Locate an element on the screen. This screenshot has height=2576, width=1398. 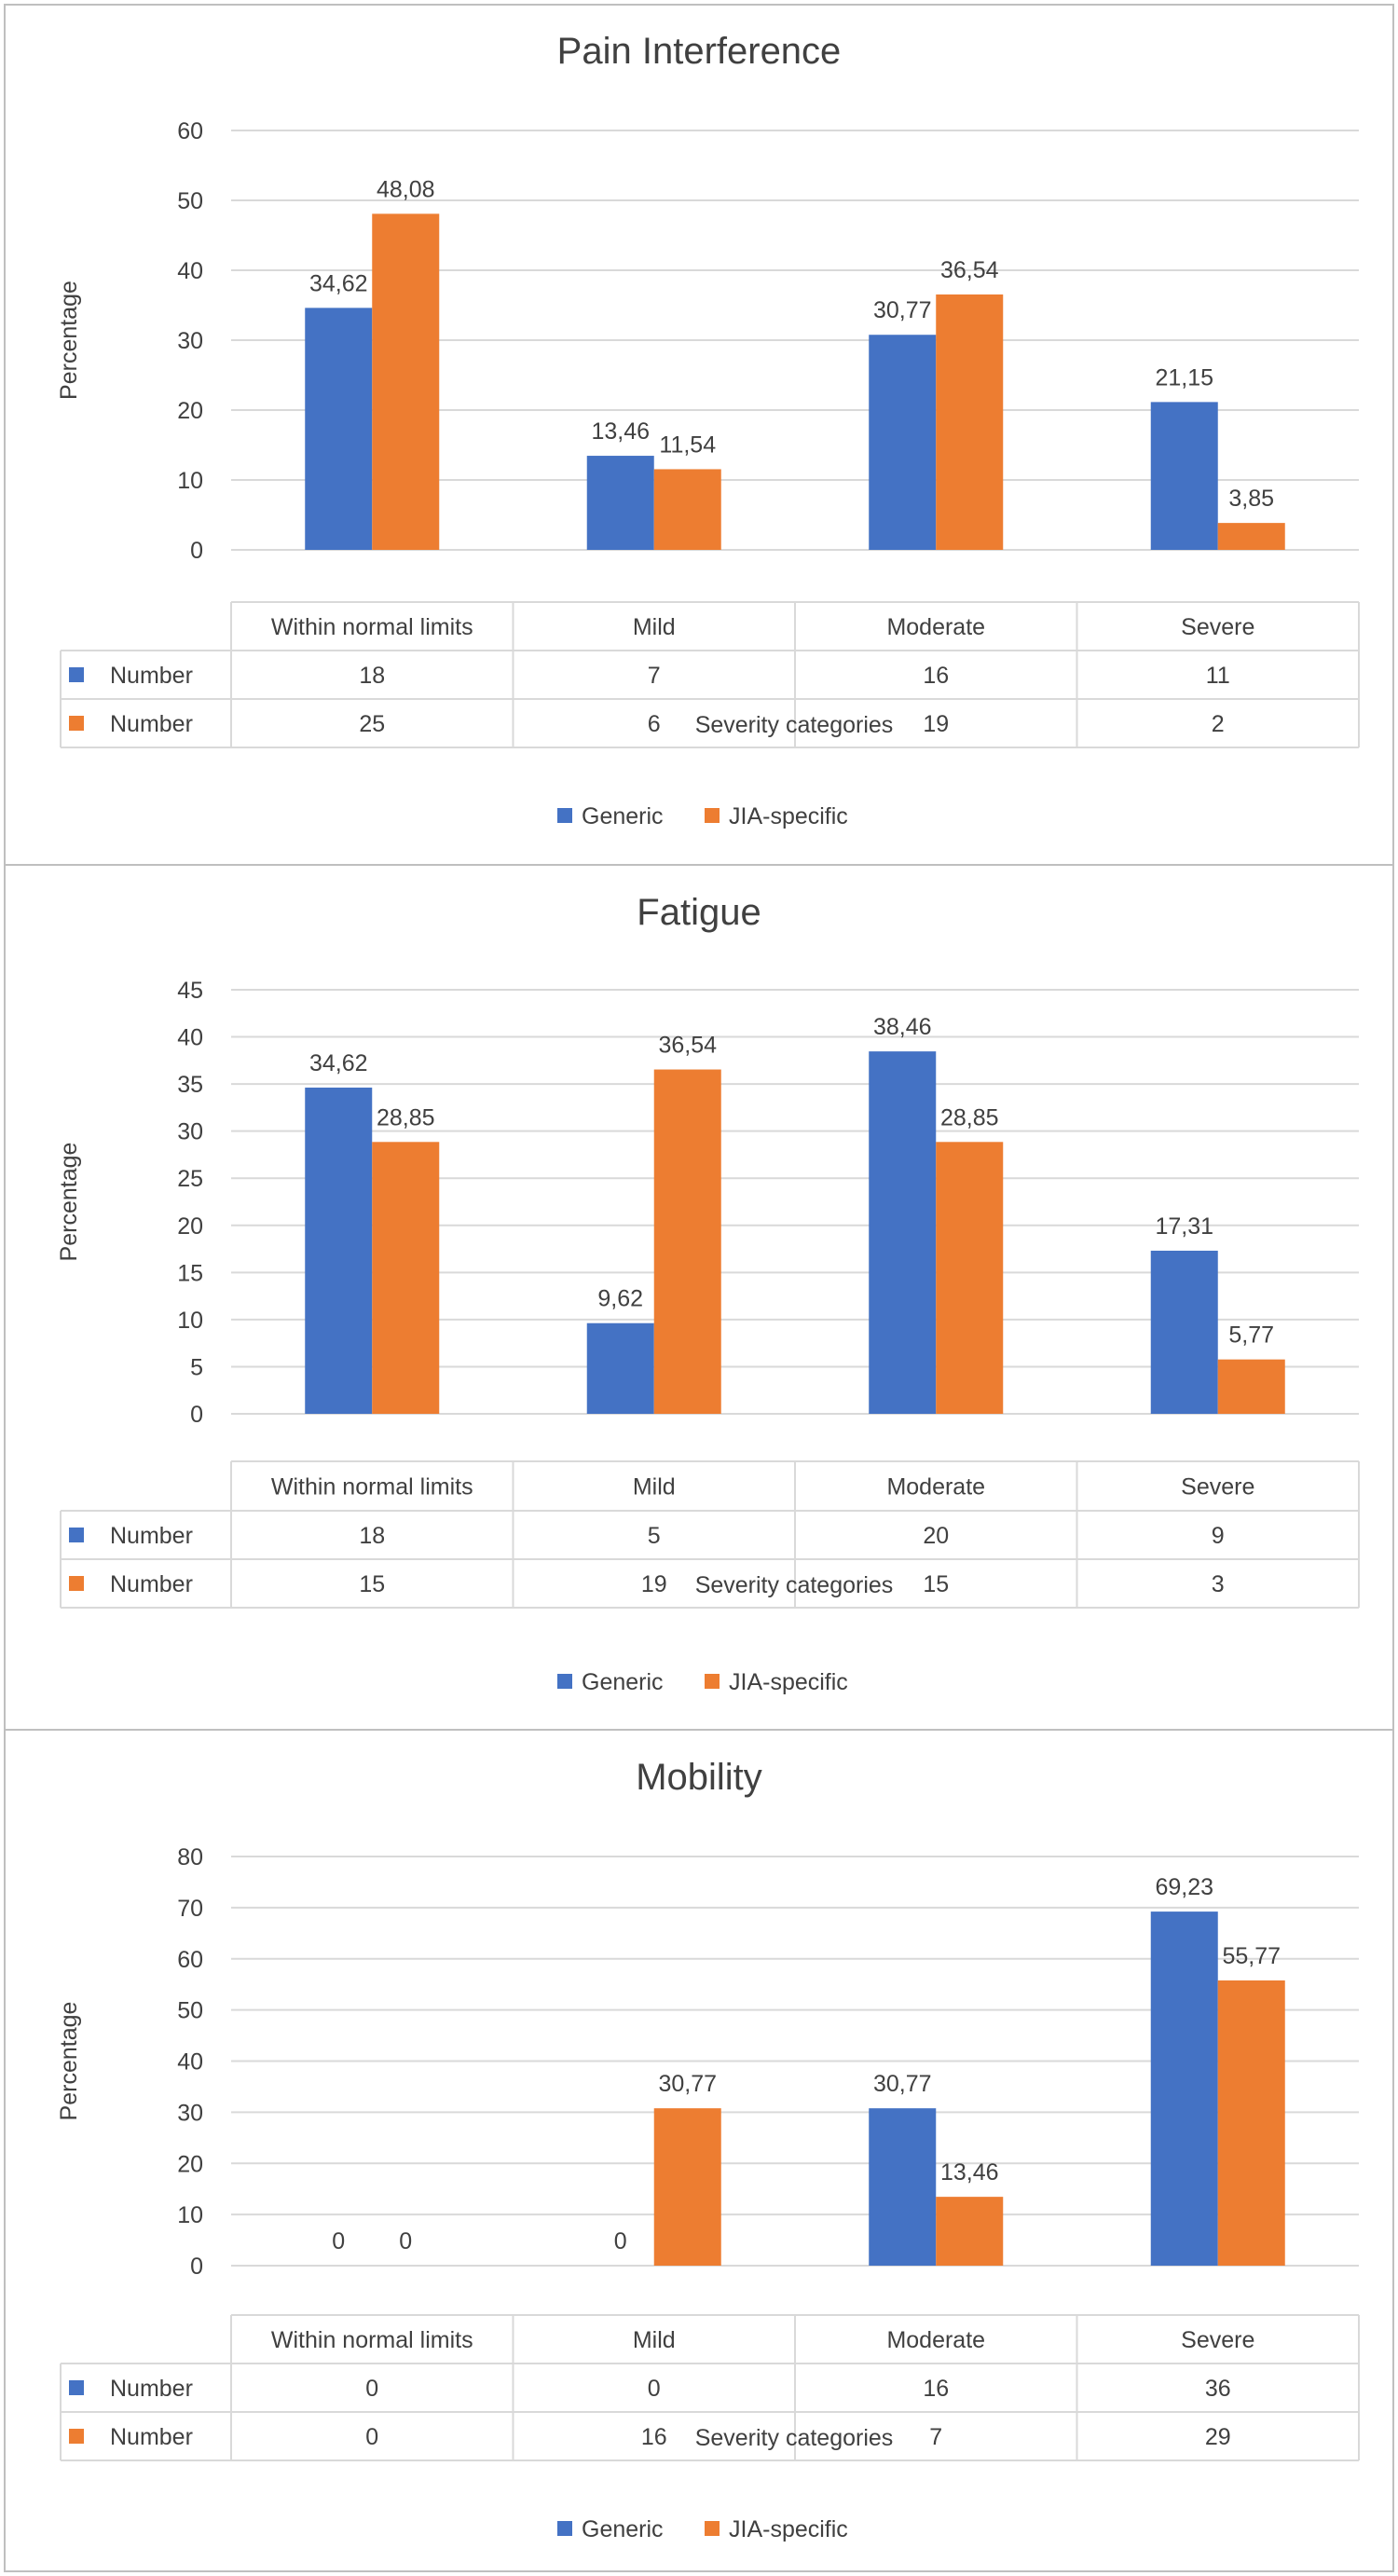
data-label: 34,62 is located at coordinates (338, 283).